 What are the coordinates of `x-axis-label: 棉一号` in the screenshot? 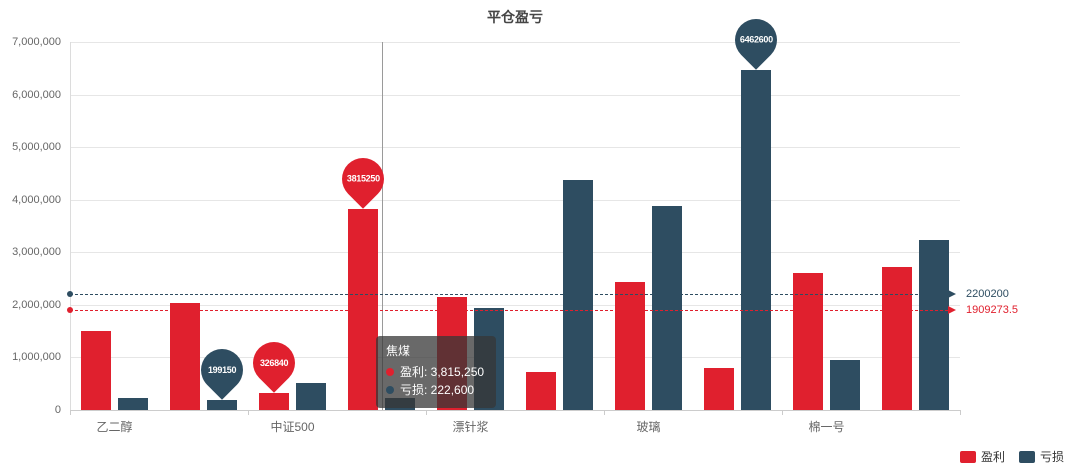 It's located at (826, 427).